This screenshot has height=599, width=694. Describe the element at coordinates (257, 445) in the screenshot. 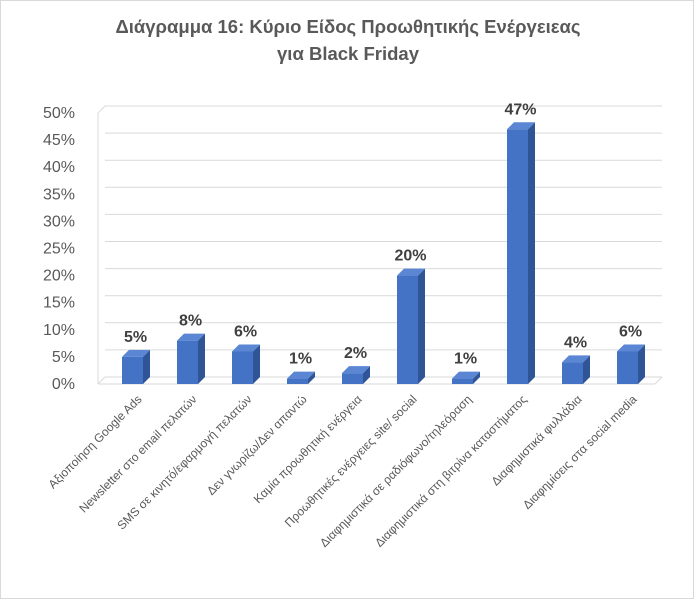

I see `x-tick-label: Δεν γνωρίζω/Δεν απαντώ` at that location.